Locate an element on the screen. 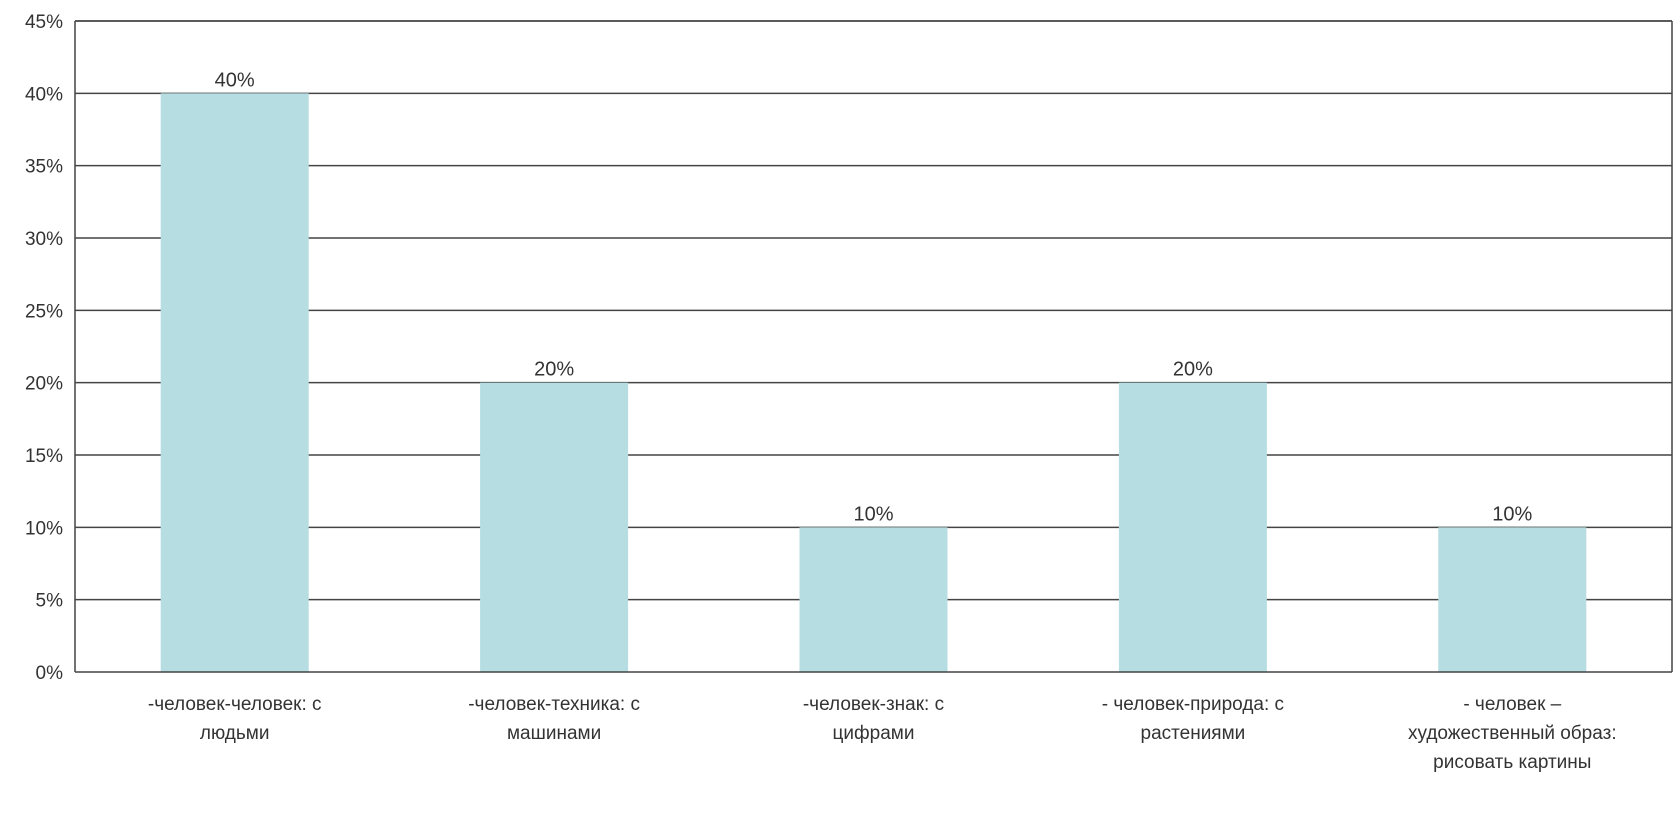  y-tick-label: 0% is located at coordinates (50, 673).